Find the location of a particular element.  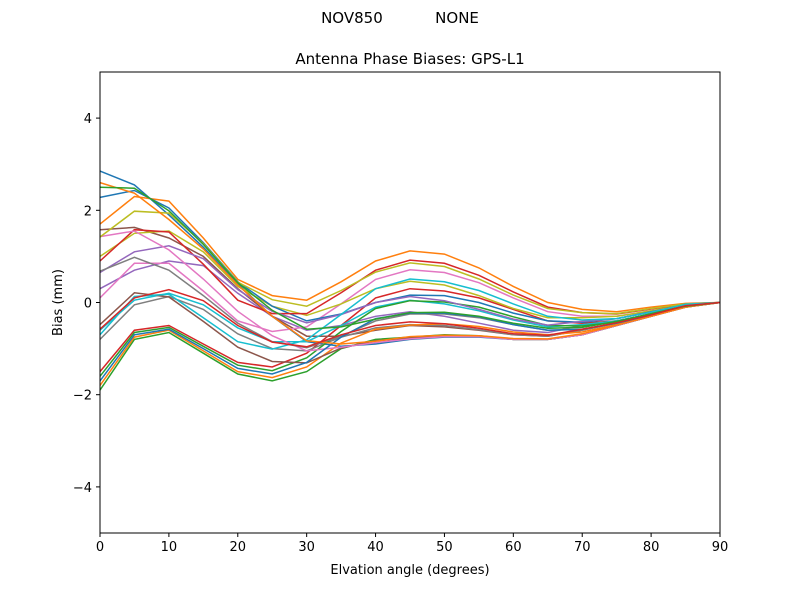

y-tick-label: −4 is located at coordinates (82, 488).